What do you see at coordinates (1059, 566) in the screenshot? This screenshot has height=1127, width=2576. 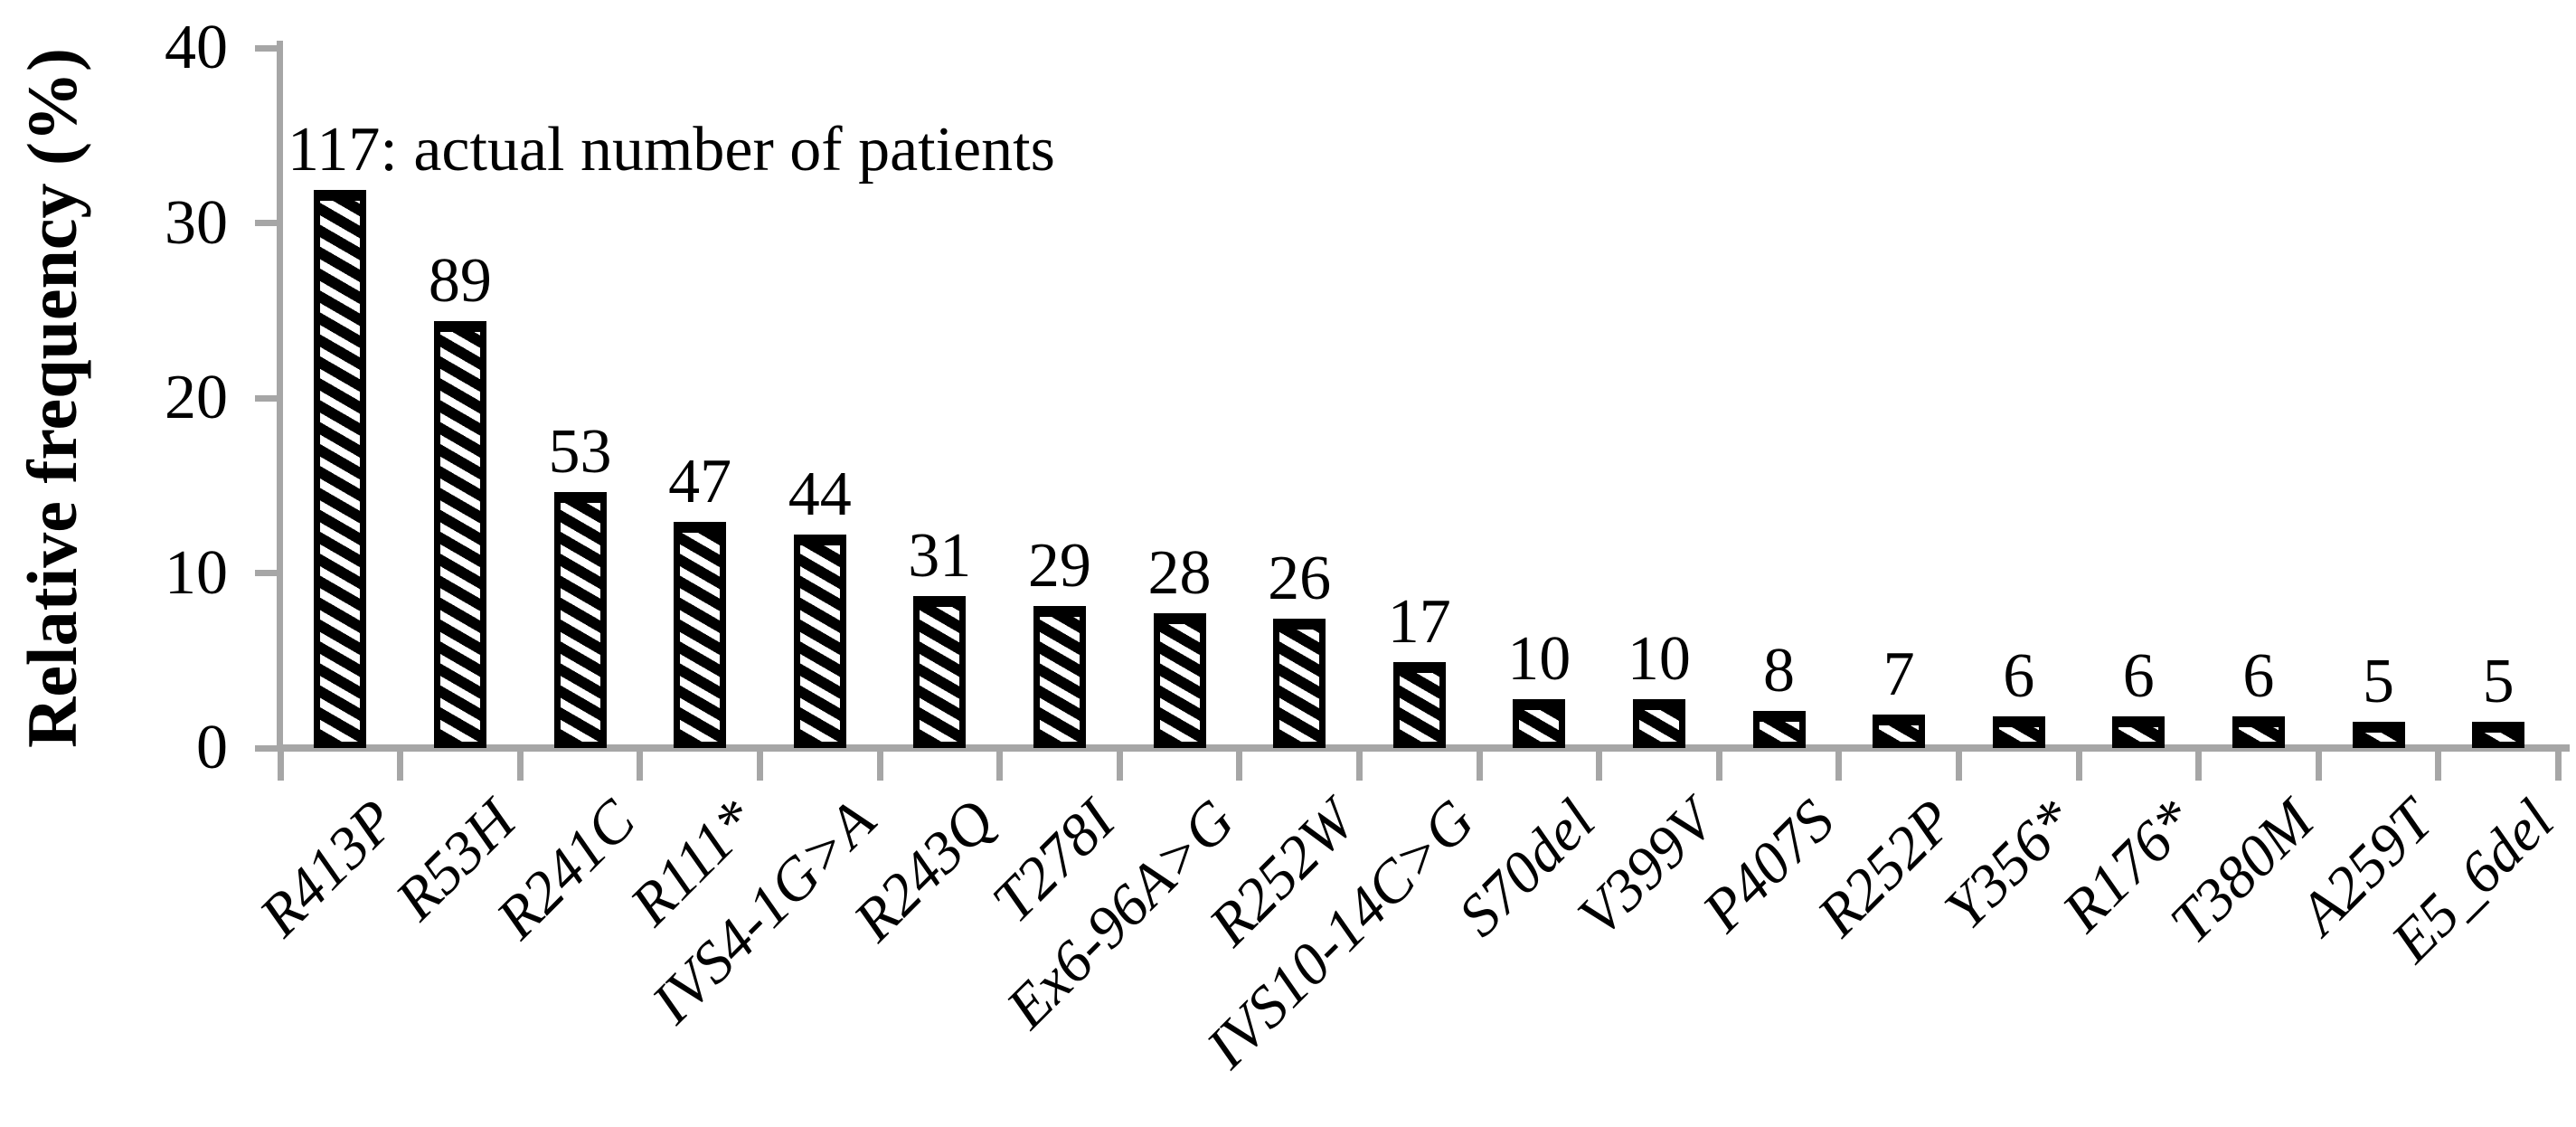 I see `bar-data-label: 29` at bounding box center [1059, 566].